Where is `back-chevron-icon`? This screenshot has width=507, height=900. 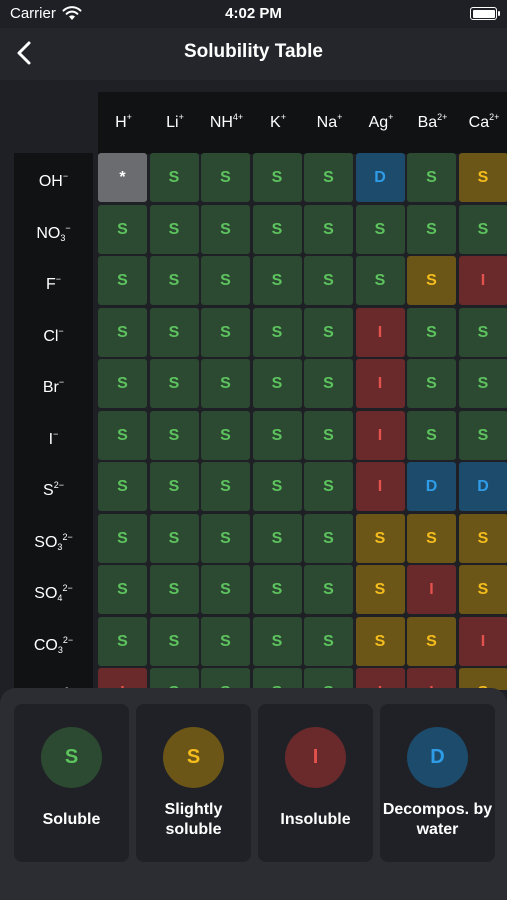
back-chevron-icon is located at coordinates (25, 53).